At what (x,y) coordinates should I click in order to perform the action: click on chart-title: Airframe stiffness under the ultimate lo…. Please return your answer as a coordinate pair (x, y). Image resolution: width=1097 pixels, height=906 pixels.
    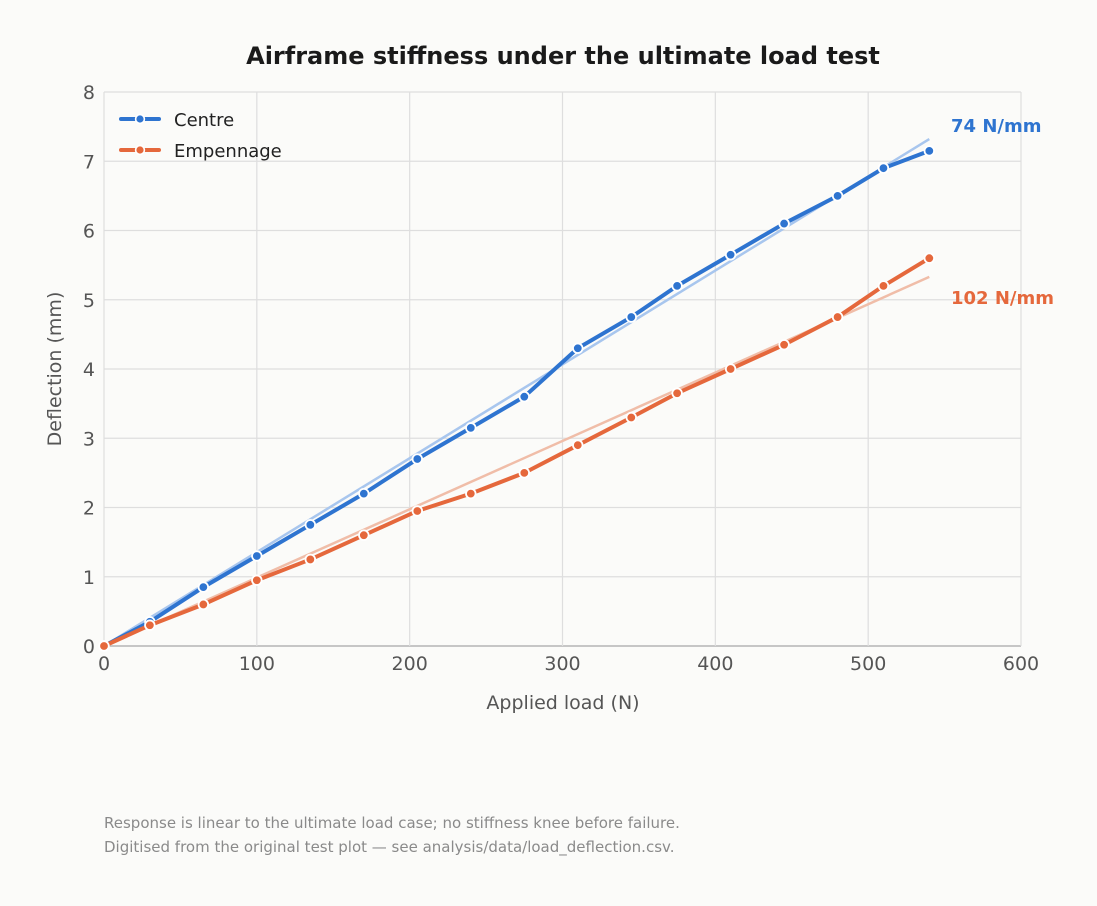
    Looking at the image, I should click on (563, 56).